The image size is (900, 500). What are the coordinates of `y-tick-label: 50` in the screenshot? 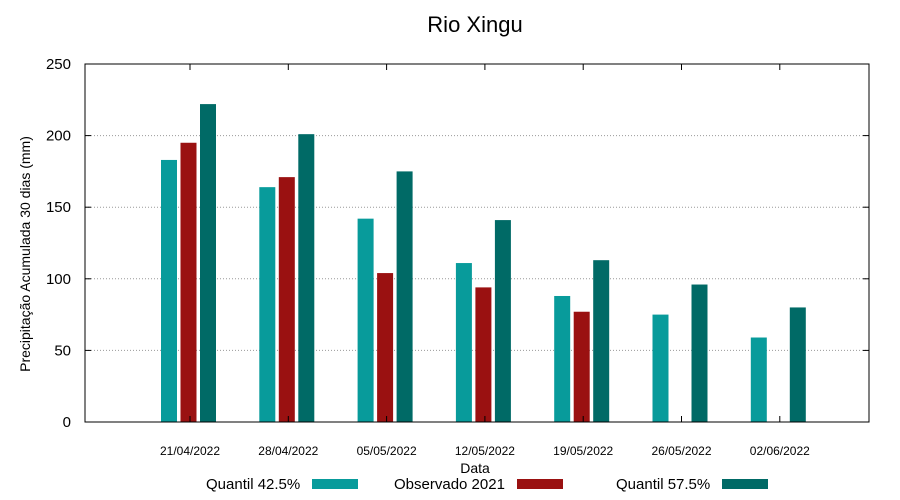 It's located at (62, 350).